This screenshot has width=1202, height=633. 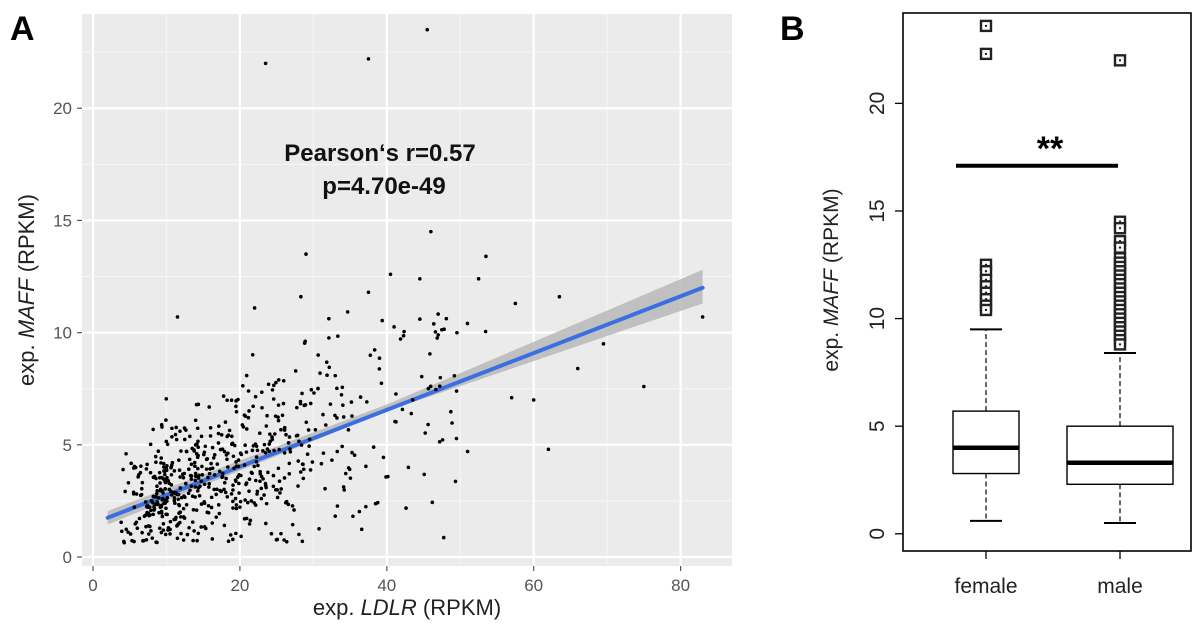 I want to click on x-axis-label-prefix: exp., so click(x=337, y=607).